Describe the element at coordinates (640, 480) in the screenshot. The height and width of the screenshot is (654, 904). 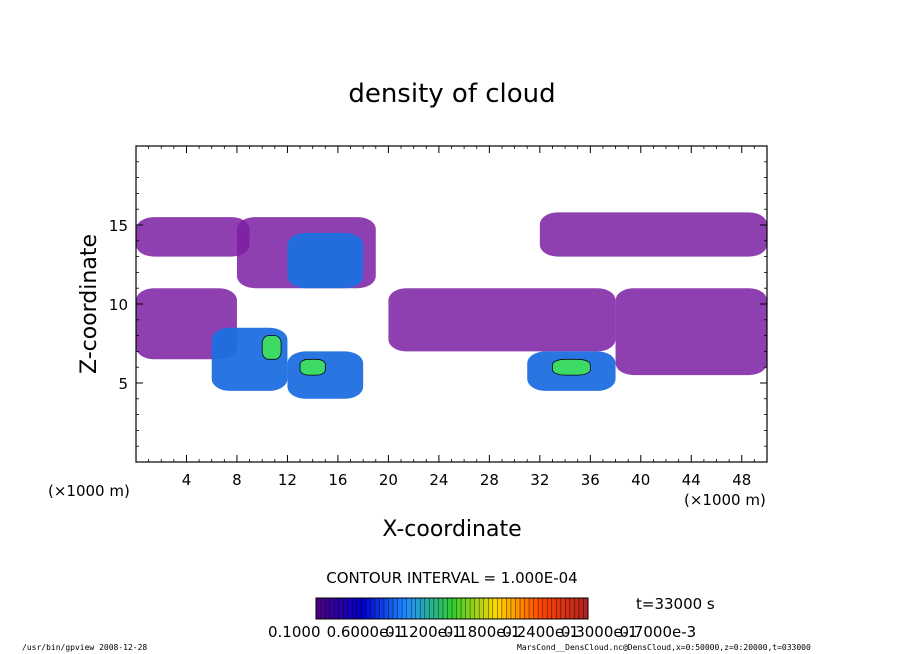
I see `x-tick-label: 40` at that location.